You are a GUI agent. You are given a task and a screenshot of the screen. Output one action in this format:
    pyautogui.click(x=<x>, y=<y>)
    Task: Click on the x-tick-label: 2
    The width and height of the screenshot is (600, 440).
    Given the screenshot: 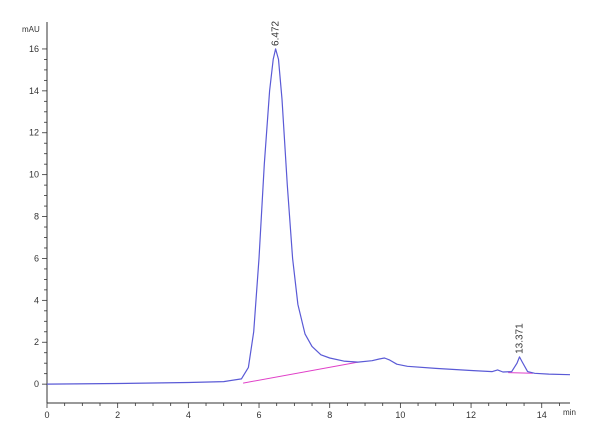 What is the action you would take?
    pyautogui.click(x=117, y=415)
    